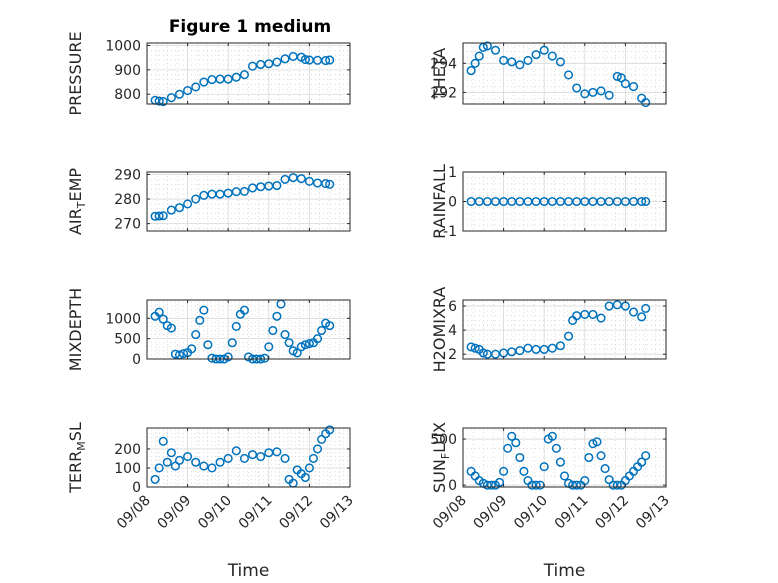 This screenshot has height=583, width=778. I want to click on series-markers, so click(558, 460).